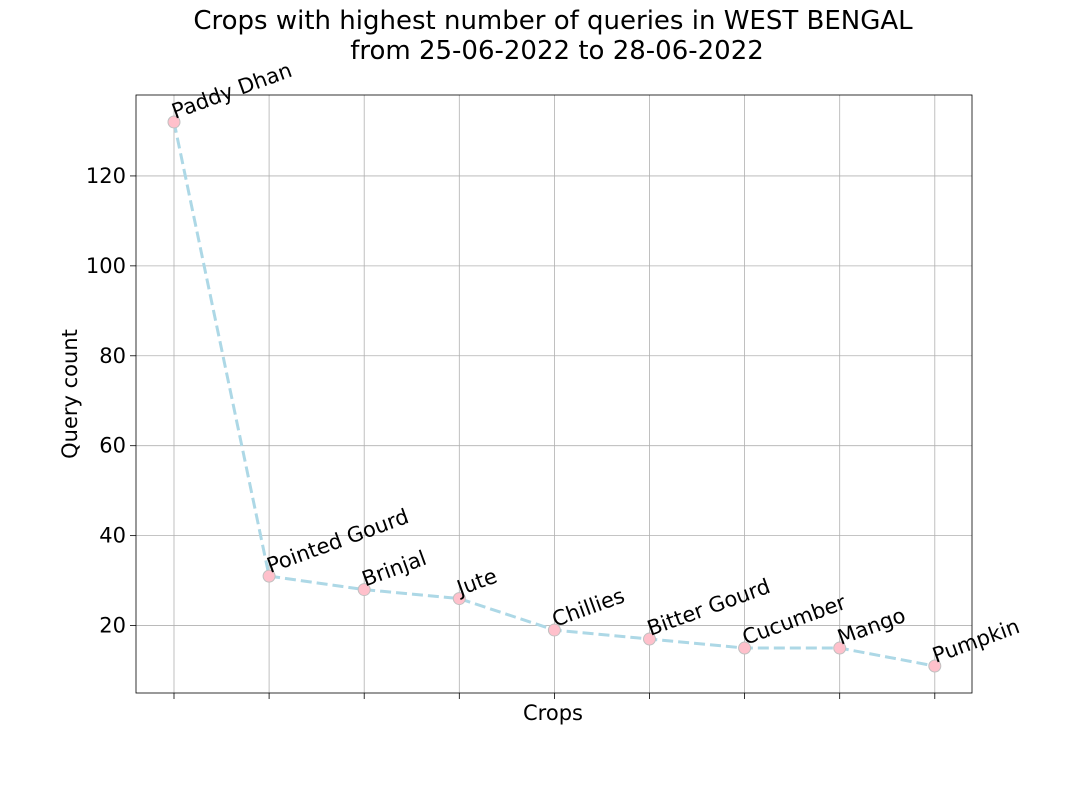 Image resolution: width=1080 pixels, height=792 pixels. Describe the element at coordinates (557, 51) in the screenshot. I see `chart-title-line2: from 25-06-2022 to 28-06-2022` at that location.